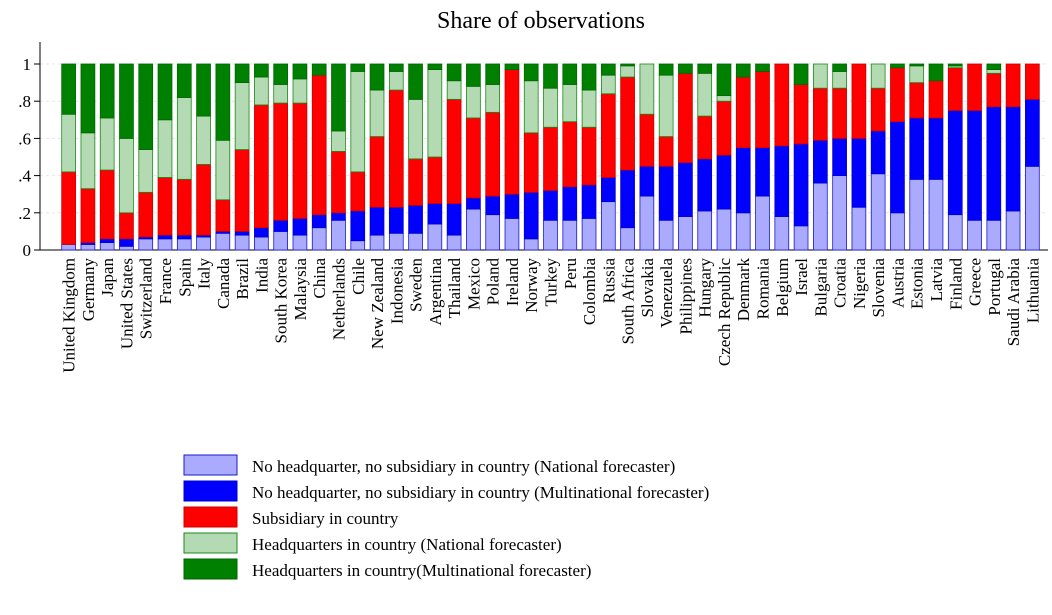  I want to click on x-tick-label: Greece, so click(975, 282).